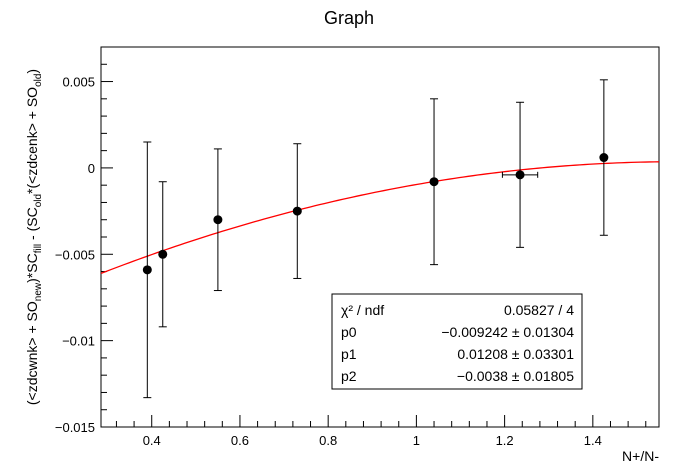 Image resolution: width=698 pixels, height=475 pixels. Describe the element at coordinates (507, 332) in the screenshot. I see `stats-value: −0.009242 ± 0.01304` at that location.